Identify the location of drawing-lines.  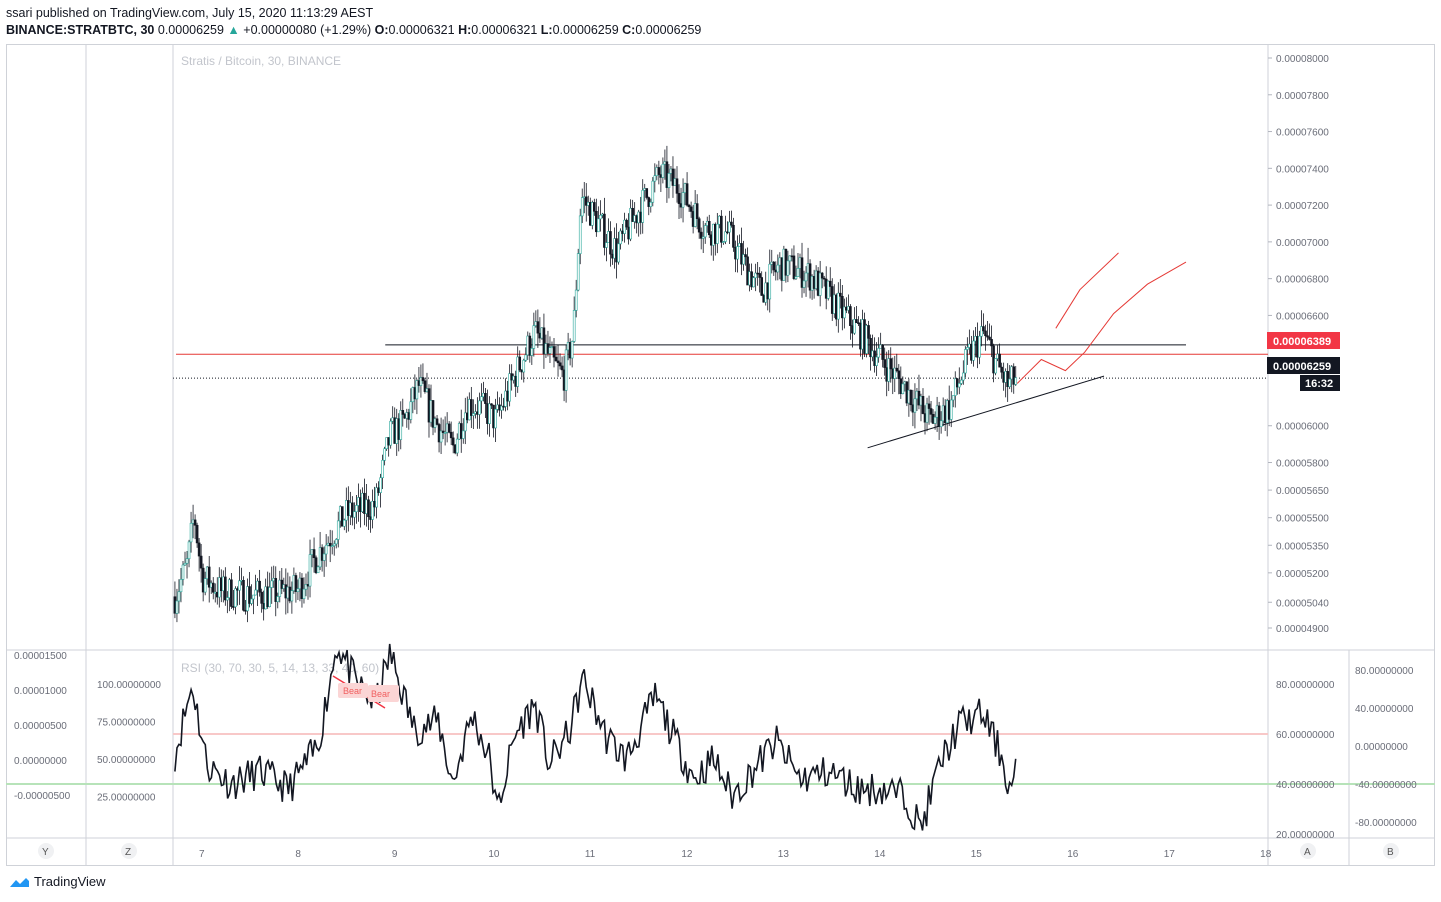
(720, 396).